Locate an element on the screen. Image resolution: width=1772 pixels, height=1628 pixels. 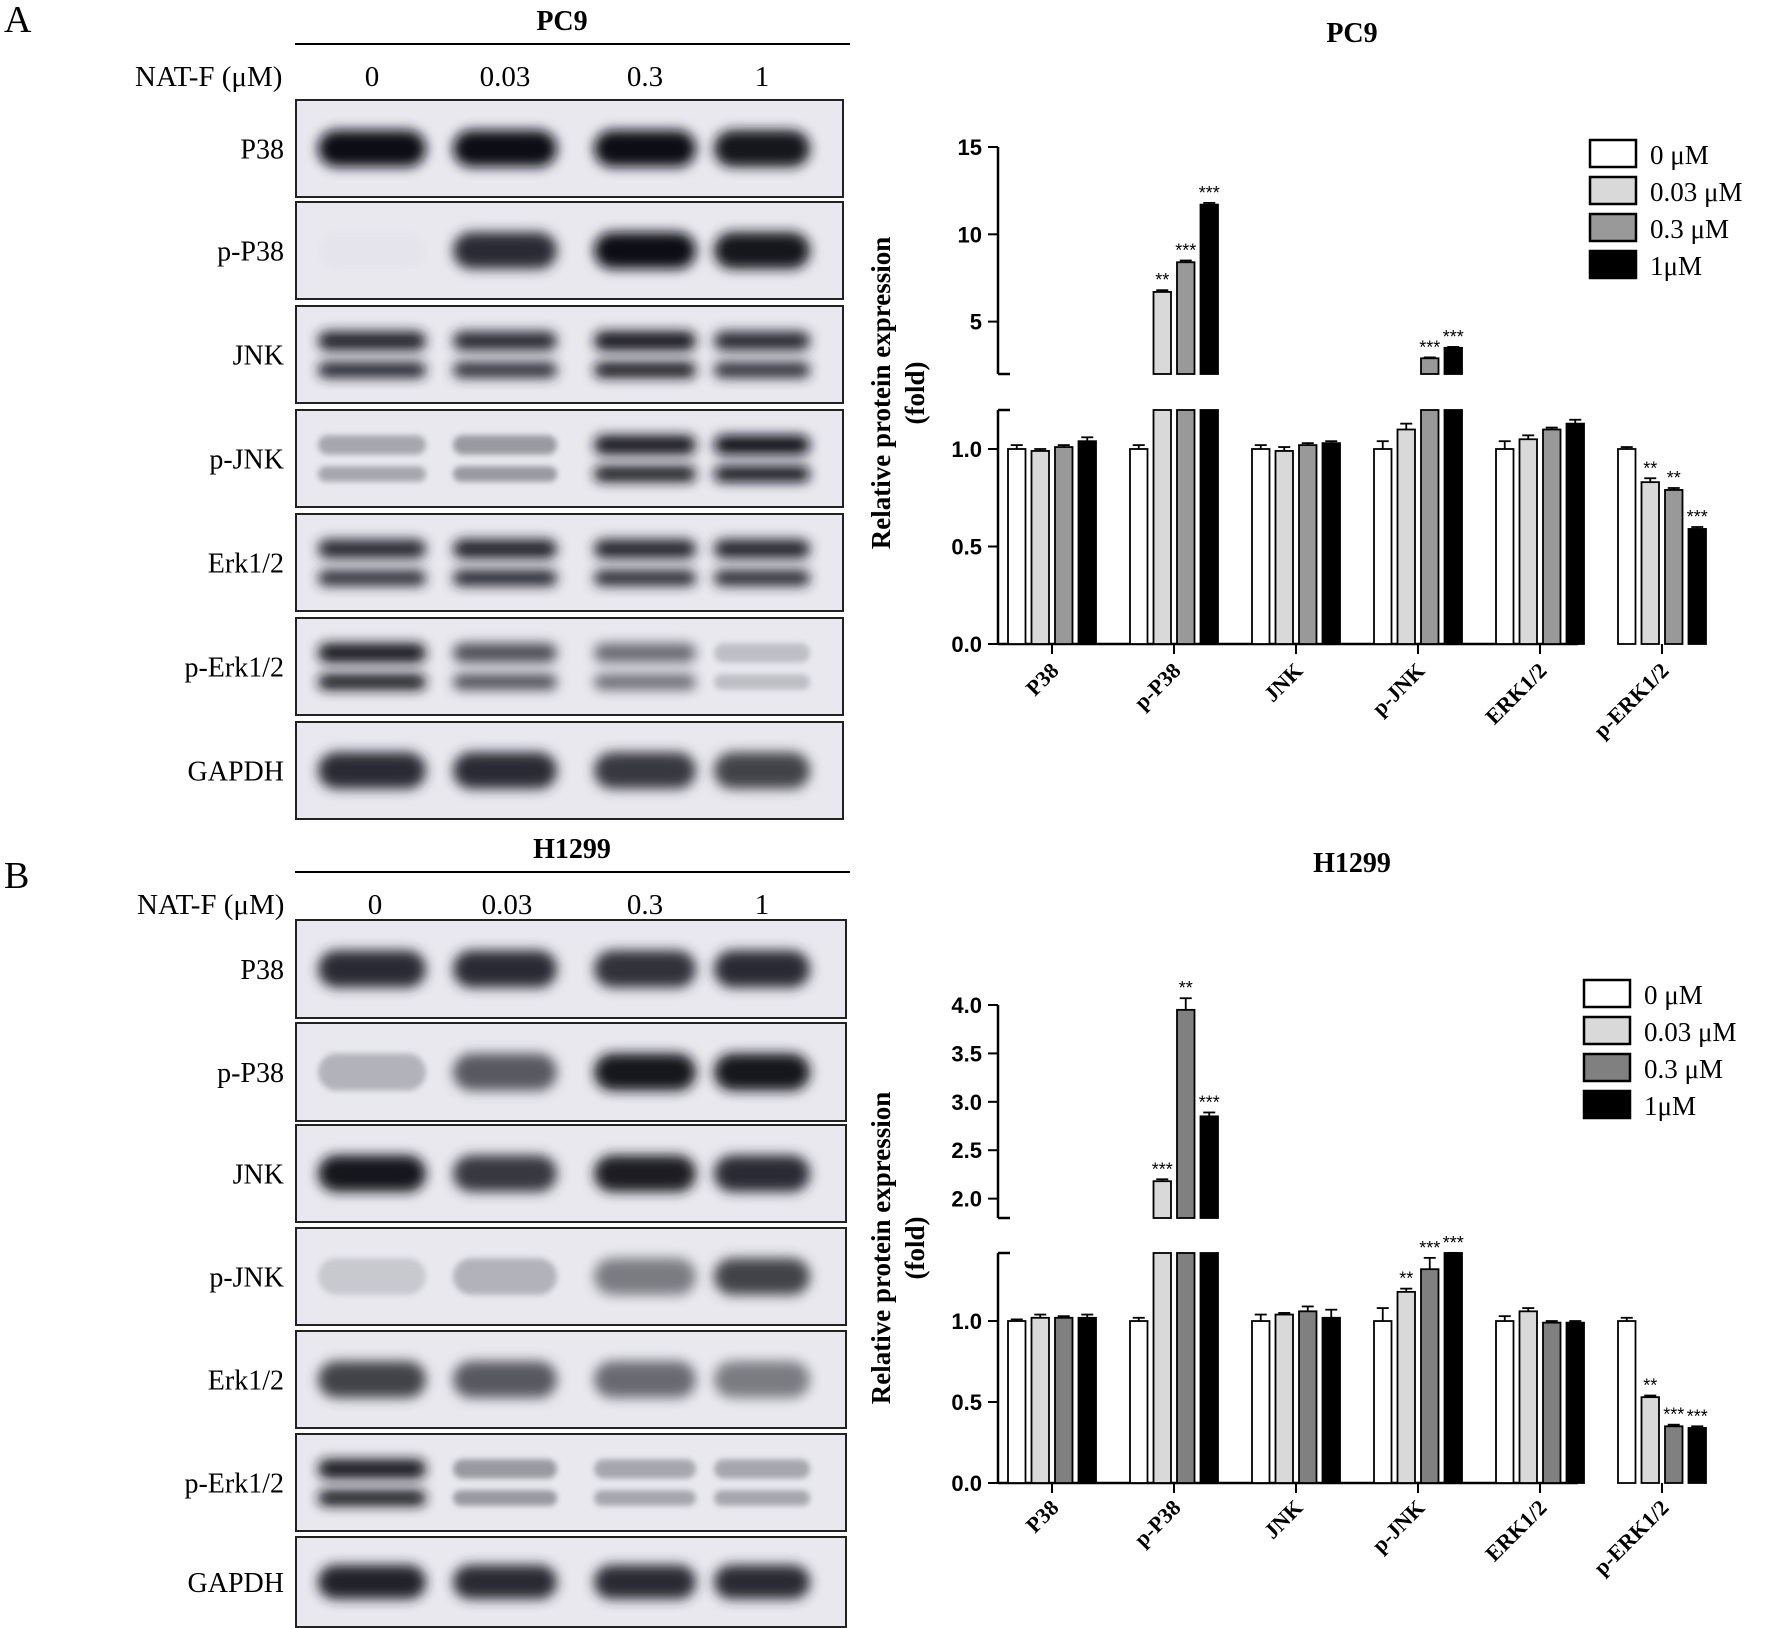
y-tick-label: 4.0 is located at coordinates (966, 1005).